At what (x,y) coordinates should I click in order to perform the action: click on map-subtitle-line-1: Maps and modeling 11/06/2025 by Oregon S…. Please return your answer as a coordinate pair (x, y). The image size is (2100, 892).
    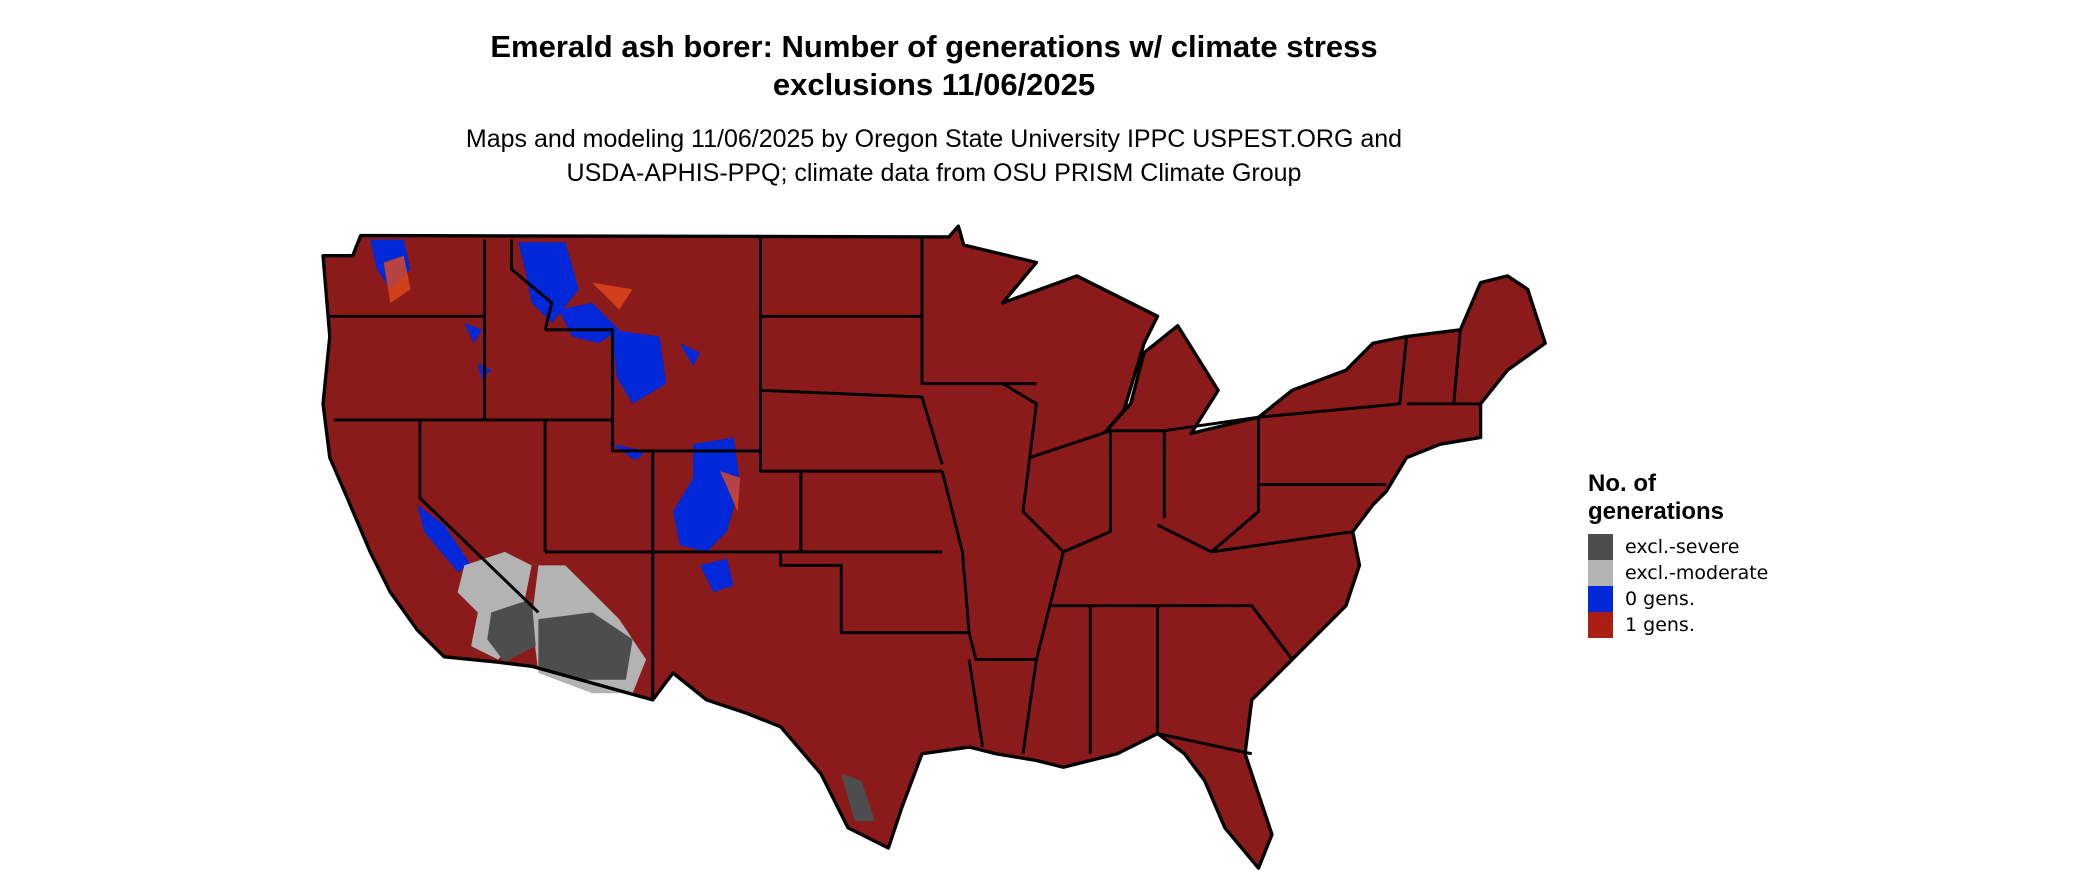
    Looking at the image, I should click on (934, 139).